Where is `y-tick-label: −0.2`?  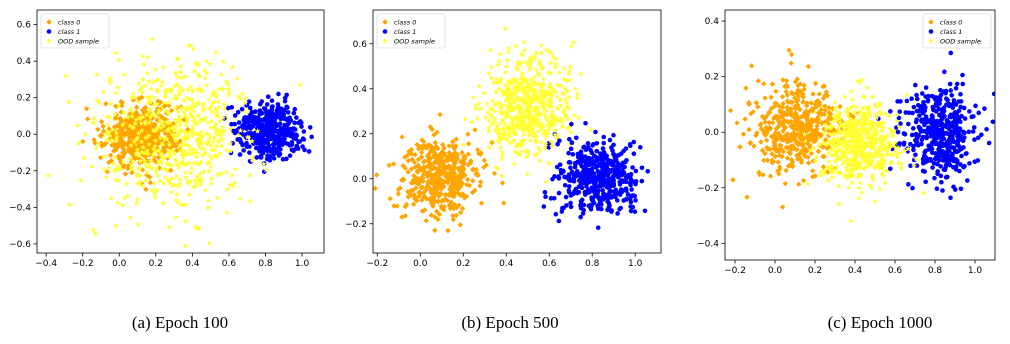
y-tick-label: −0.2 is located at coordinates (356, 225).